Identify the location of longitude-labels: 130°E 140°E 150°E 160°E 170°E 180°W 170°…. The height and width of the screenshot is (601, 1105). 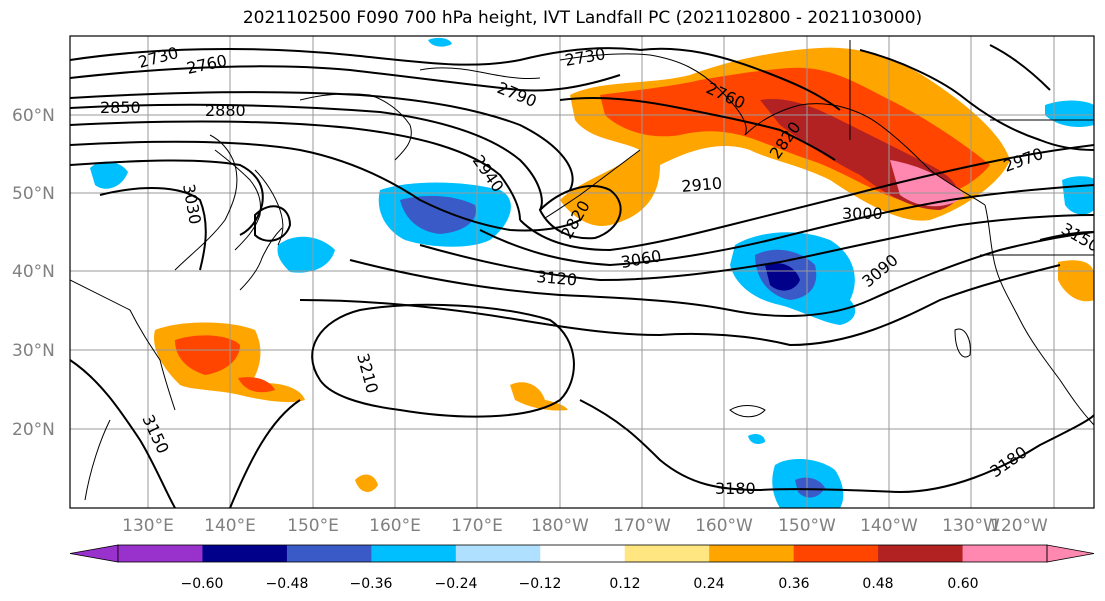
(585, 526).